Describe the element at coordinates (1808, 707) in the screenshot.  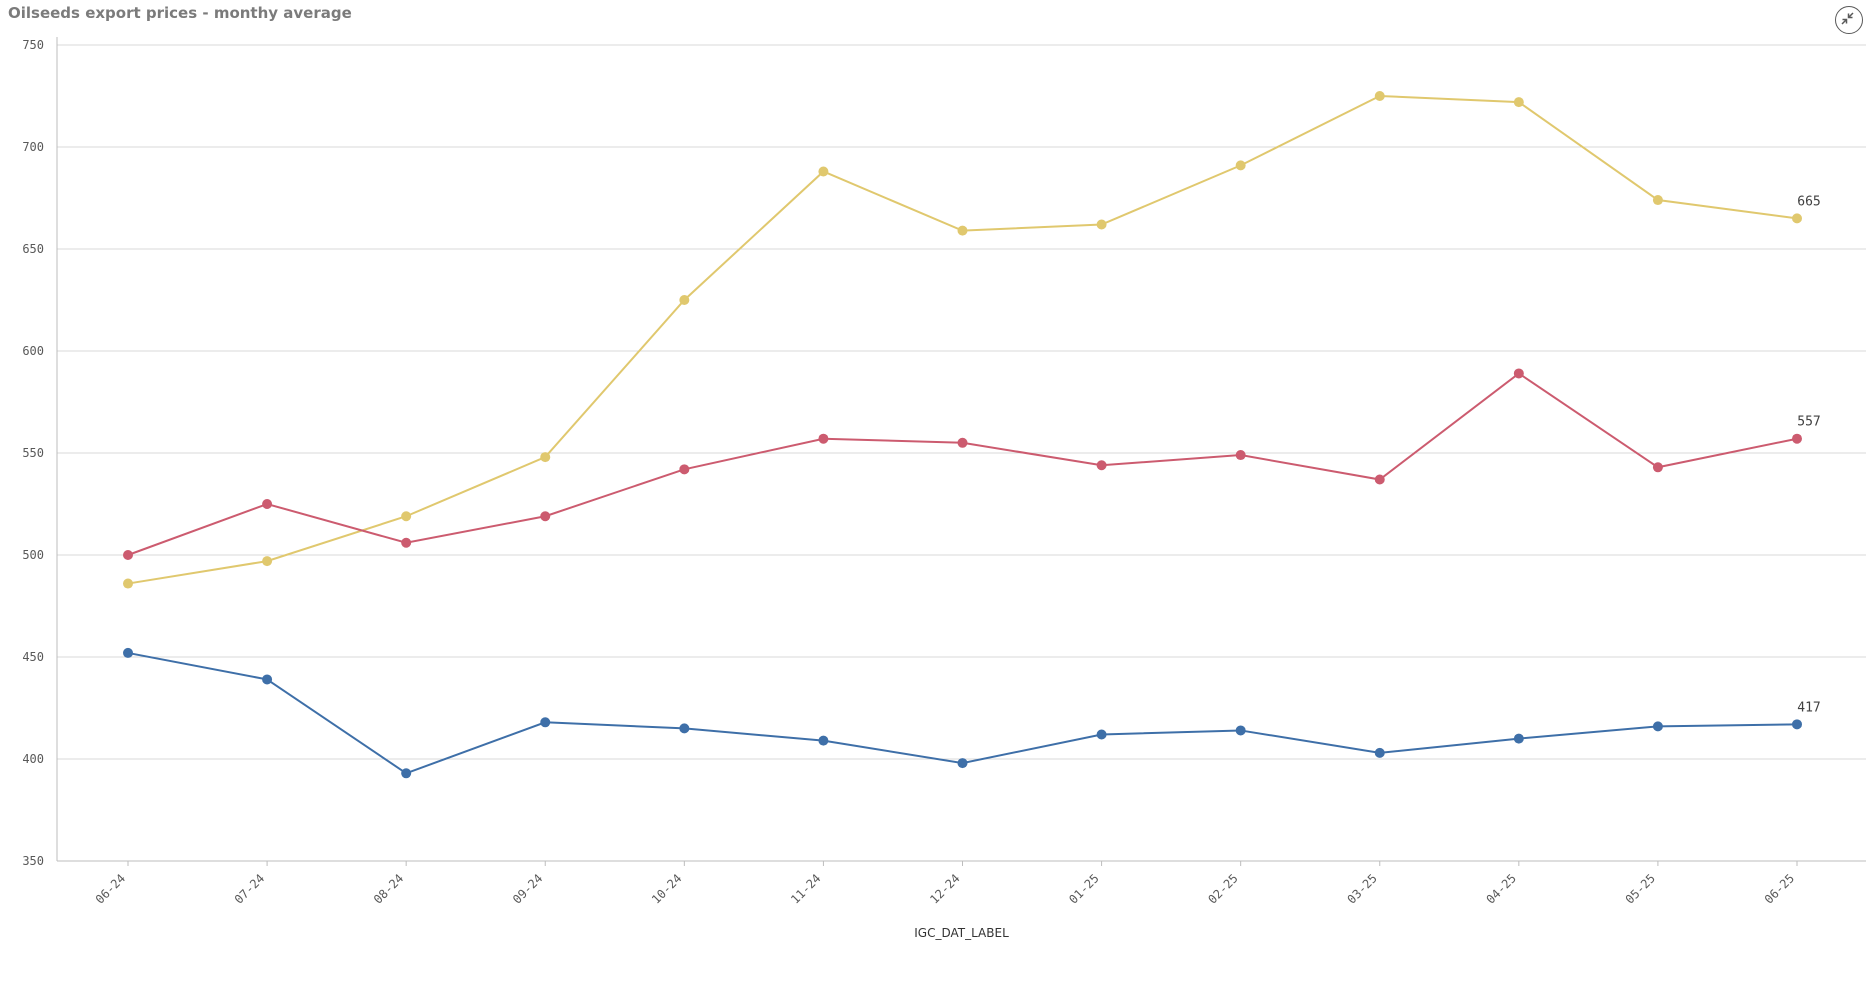
I see `data-label: 417` at that location.